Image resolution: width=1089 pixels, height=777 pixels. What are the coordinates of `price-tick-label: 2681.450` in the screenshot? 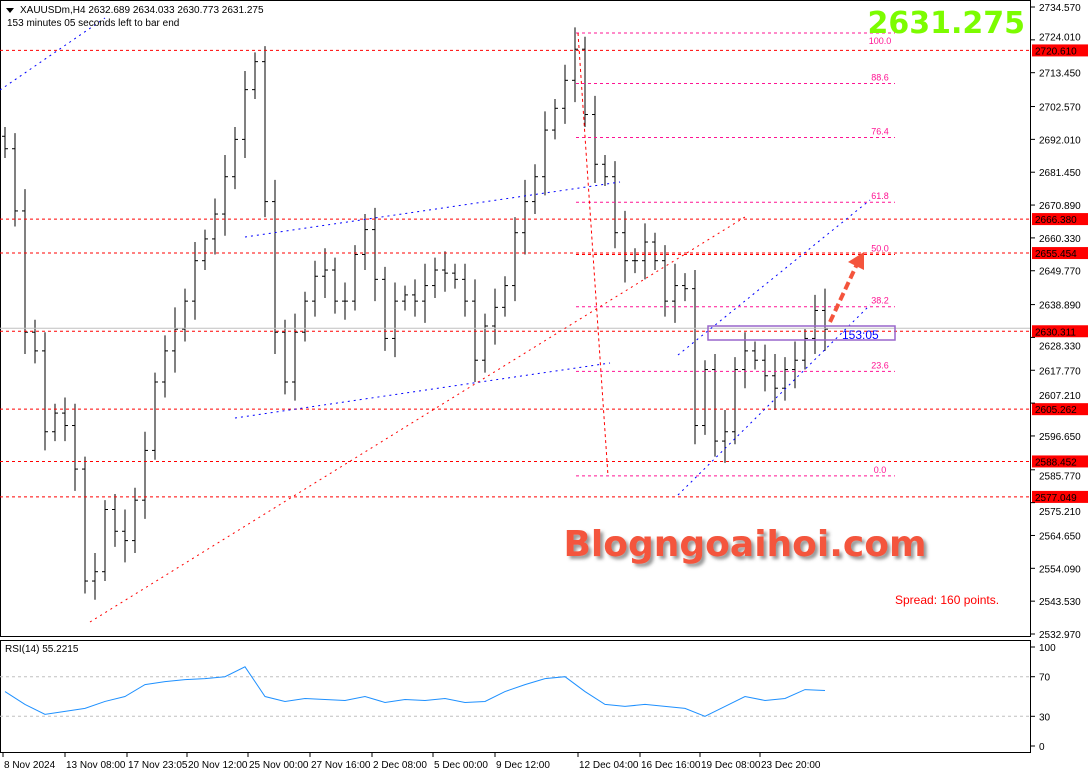 It's located at (1060, 173).